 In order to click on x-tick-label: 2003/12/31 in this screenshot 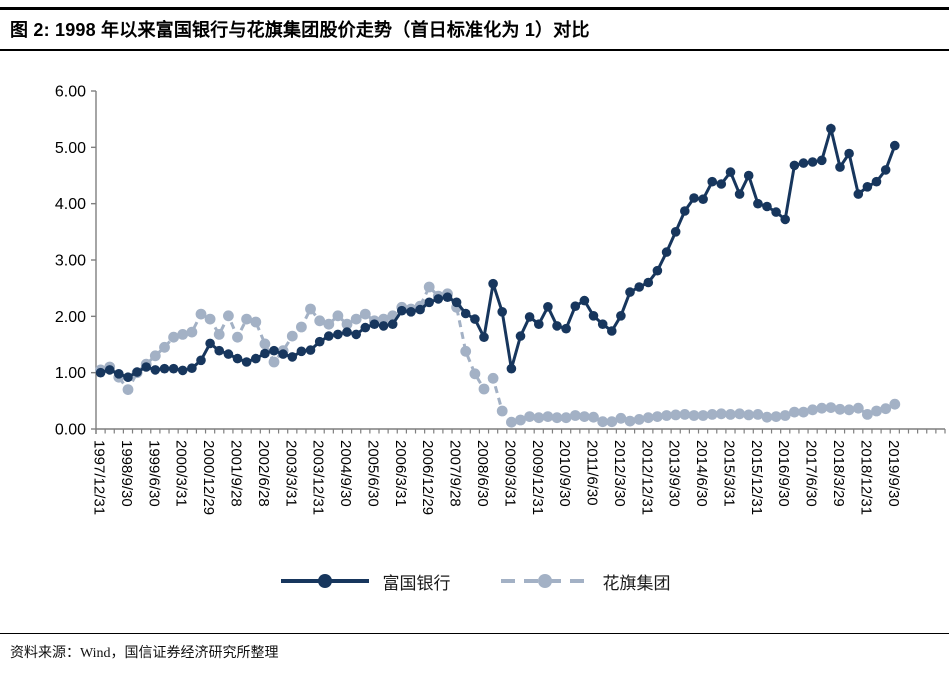, I will do `click(318, 477)`.